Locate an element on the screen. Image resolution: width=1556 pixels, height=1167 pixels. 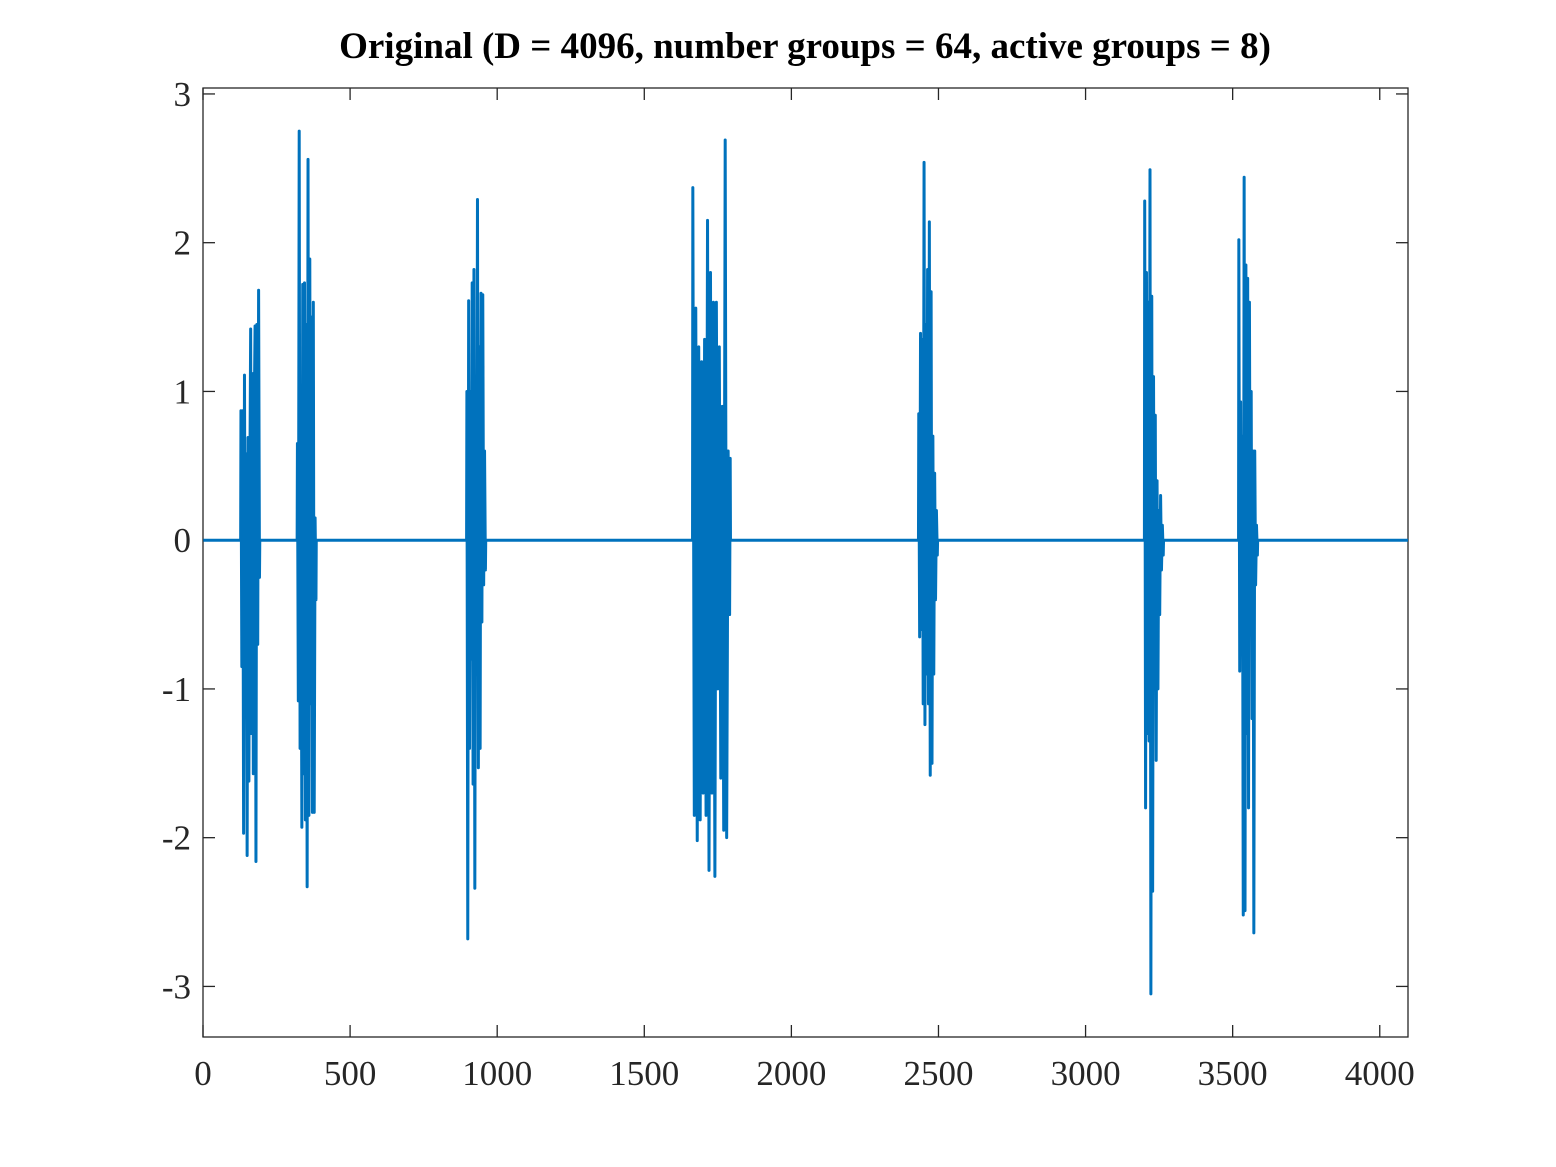
x-tick-label: 0 is located at coordinates (203, 1073).